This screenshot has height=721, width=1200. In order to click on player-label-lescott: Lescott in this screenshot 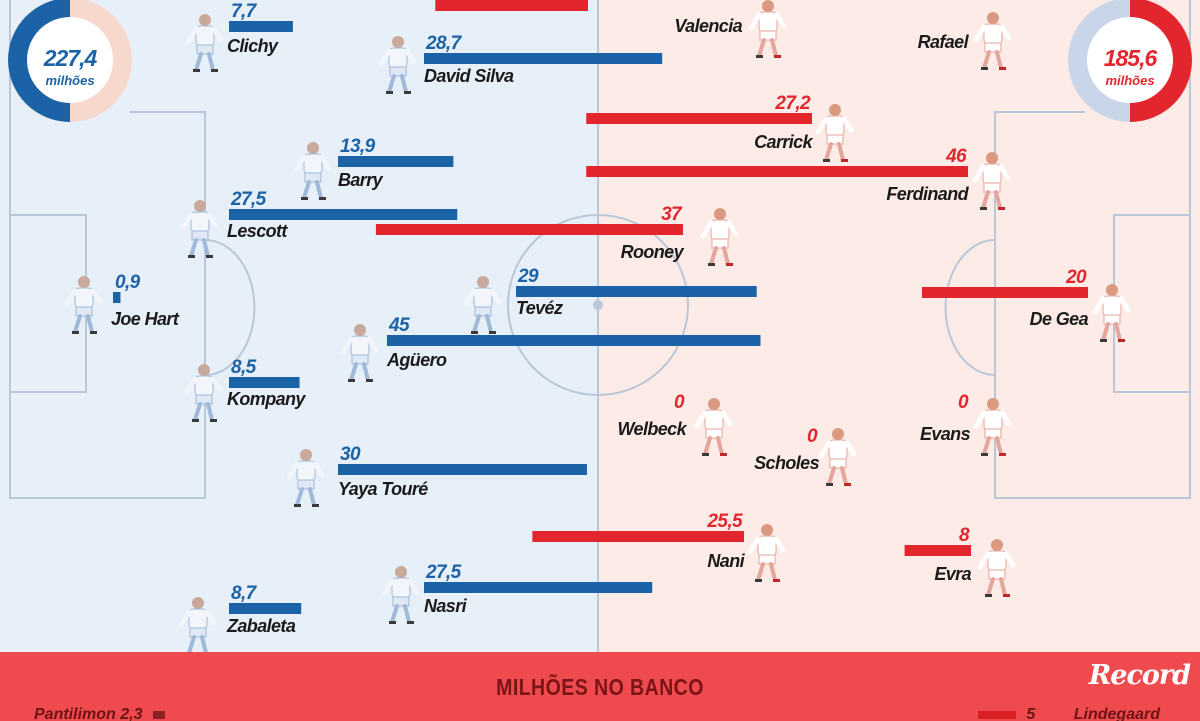, I will do `click(257, 231)`.